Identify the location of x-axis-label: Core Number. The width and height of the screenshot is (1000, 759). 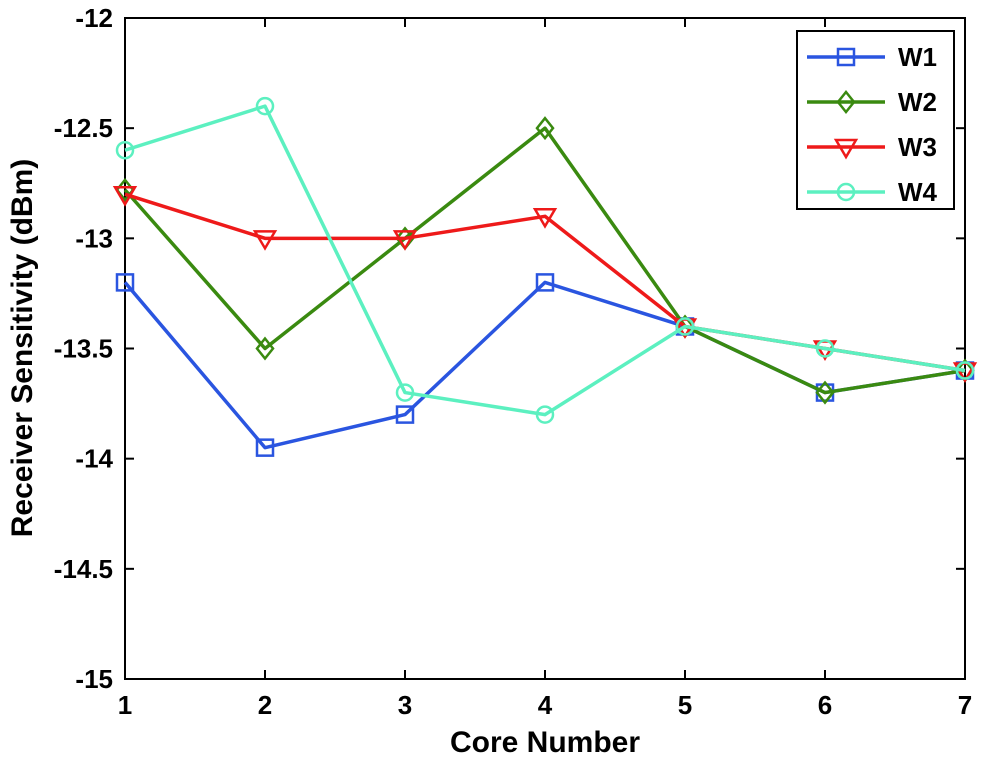
(545, 742).